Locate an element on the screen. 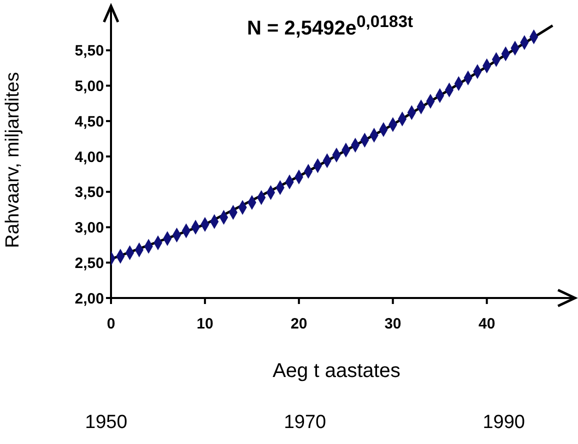  y-tick-label: 3,00 is located at coordinates (89, 228).